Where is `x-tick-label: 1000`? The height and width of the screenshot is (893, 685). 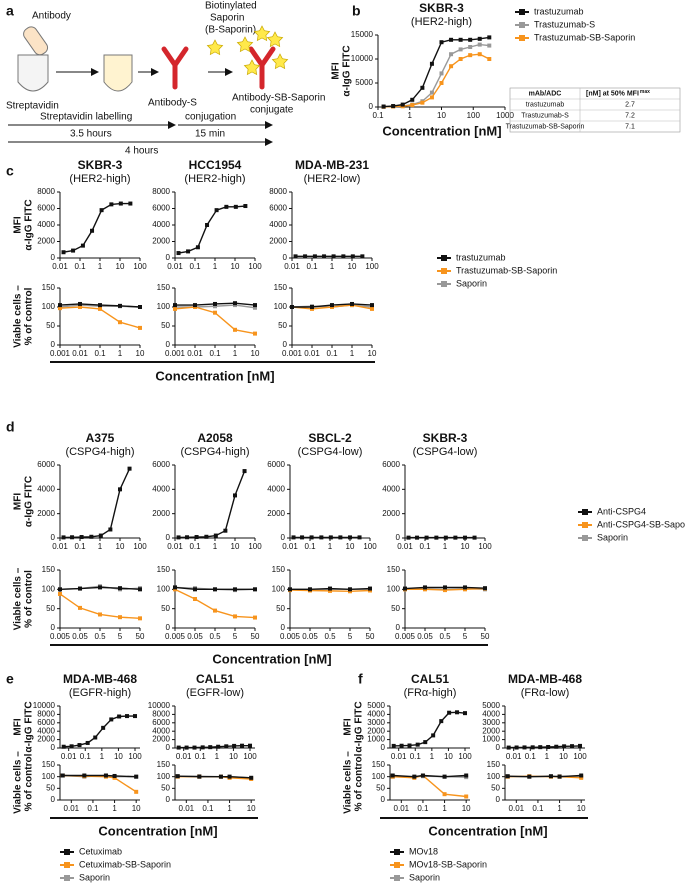 x-tick-label: 1000 is located at coordinates (505, 115).